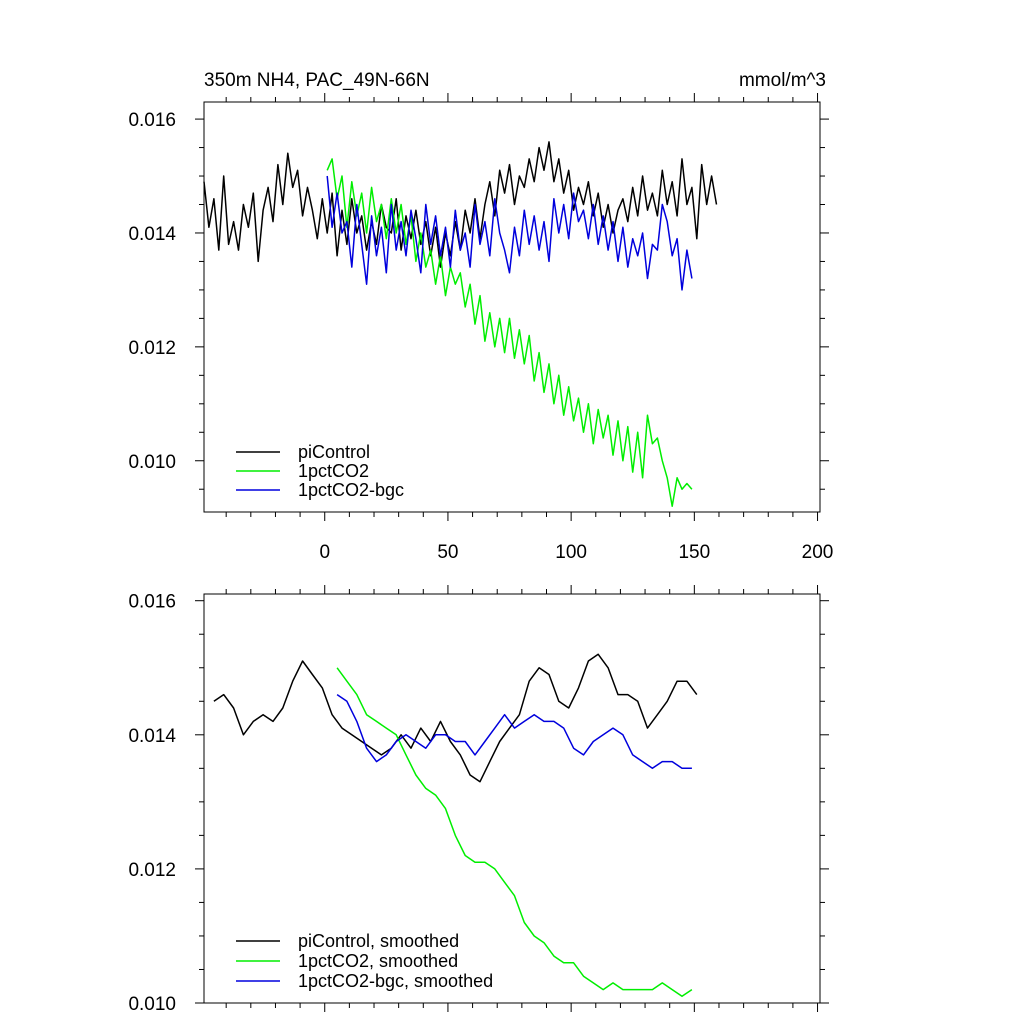 The image size is (1024, 1024). What do you see at coordinates (378, 961) in the screenshot?
I see `legend-label: 1pctCO2, smoothed` at bounding box center [378, 961].